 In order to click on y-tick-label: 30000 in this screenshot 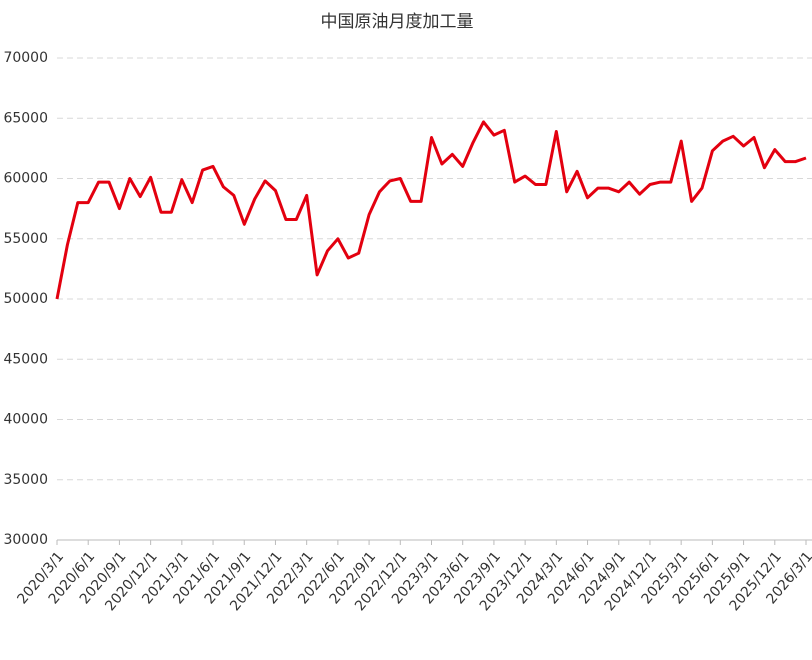, I will do `click(25, 540)`.